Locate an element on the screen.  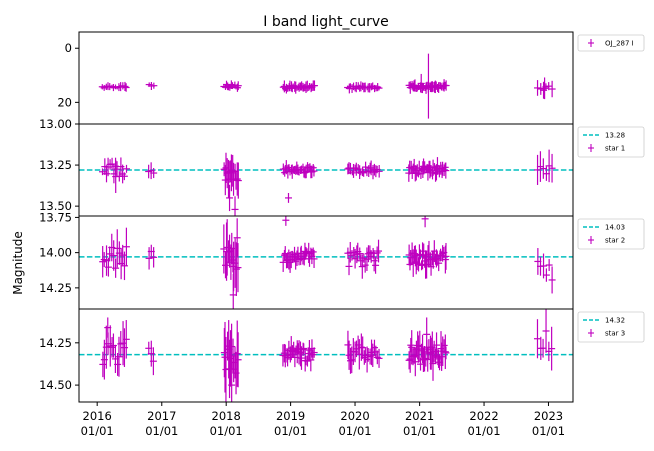
y-tick-label: 13.50 is located at coordinates (55, 206).